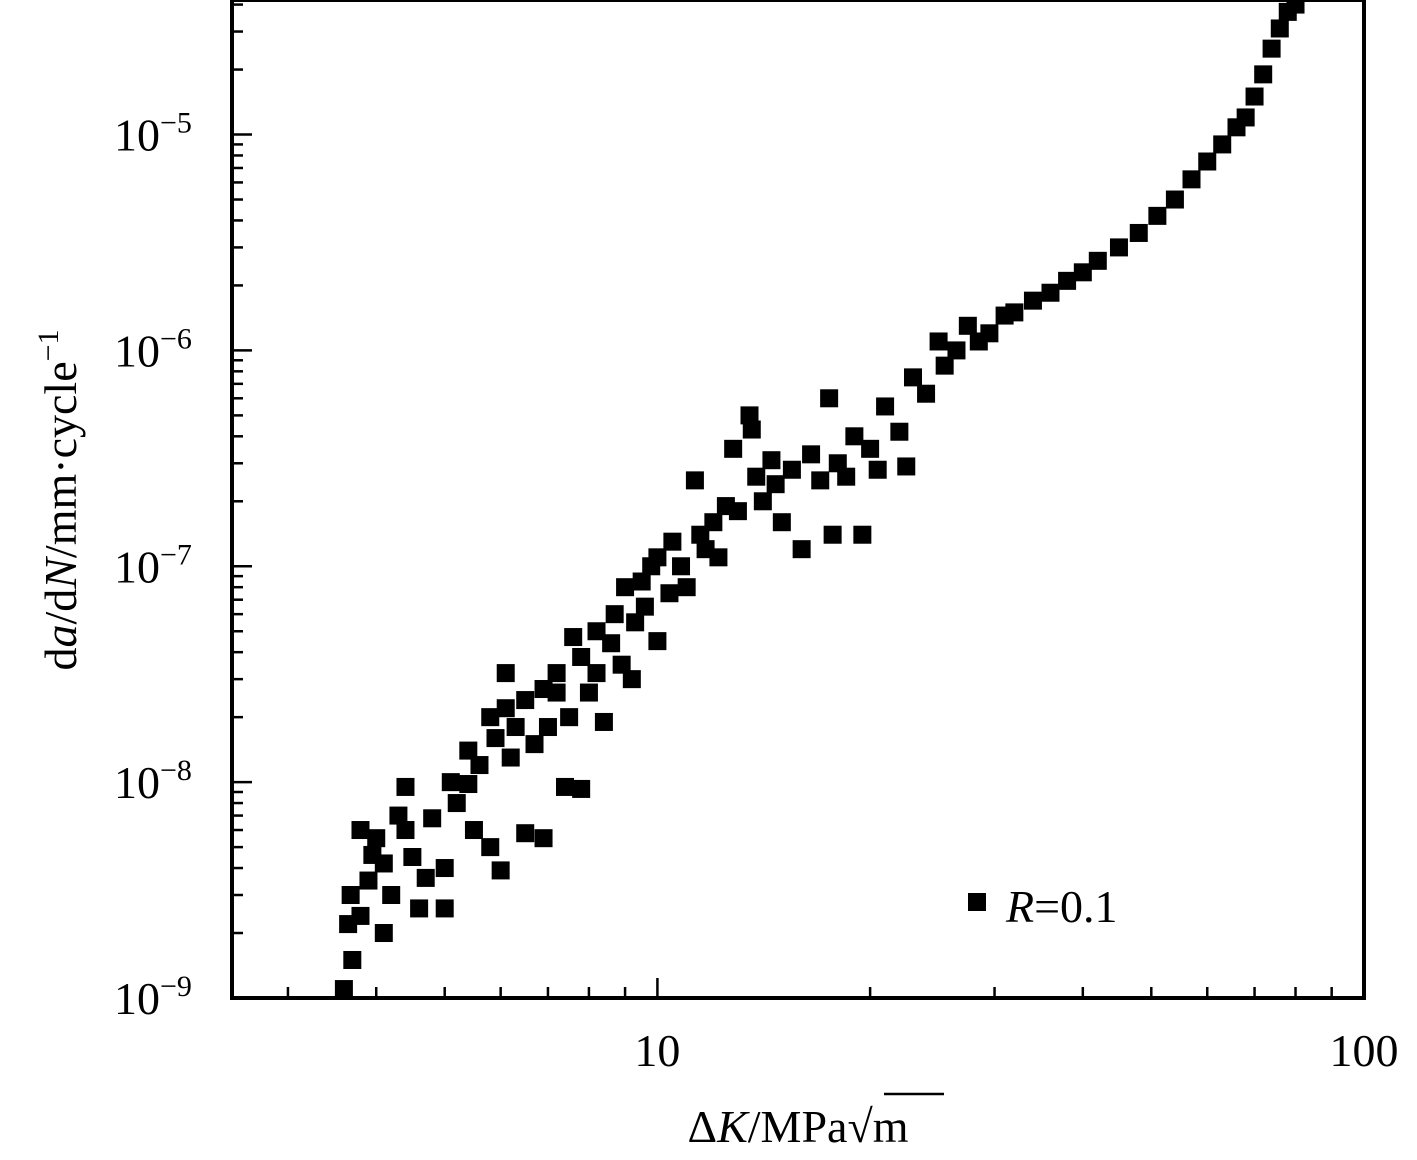 This screenshot has width=1417, height=1160. I want to click on legend: R=0.1, so click(1043, 906).